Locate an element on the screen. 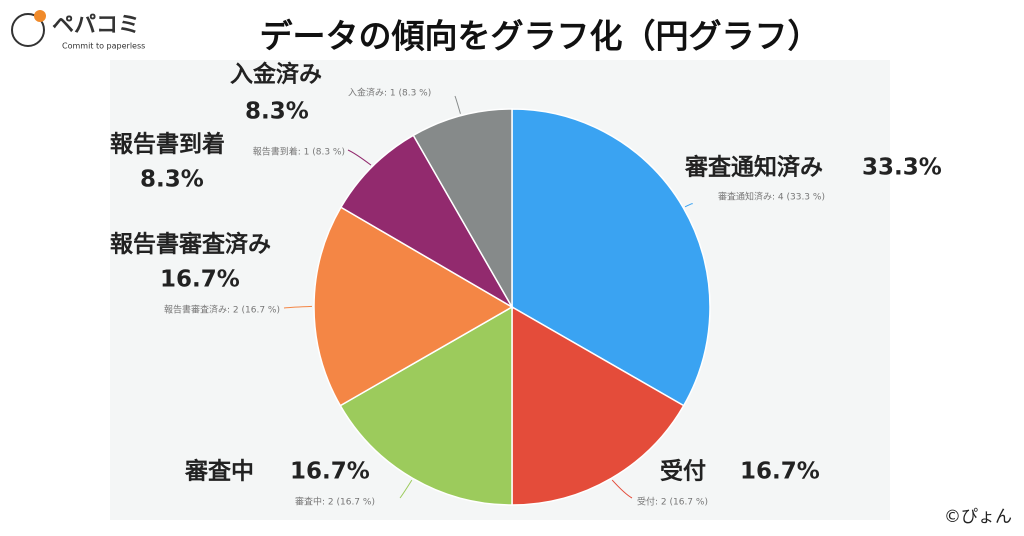  logo-icon is located at coordinates (28, 30).